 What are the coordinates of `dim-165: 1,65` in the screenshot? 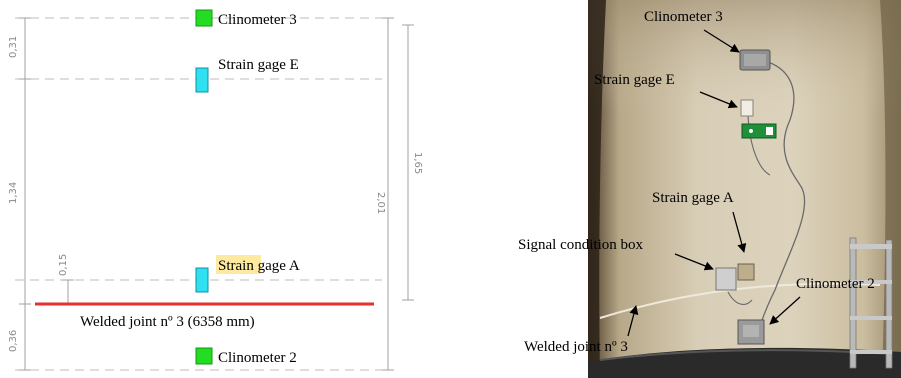 It's located at (417, 163).